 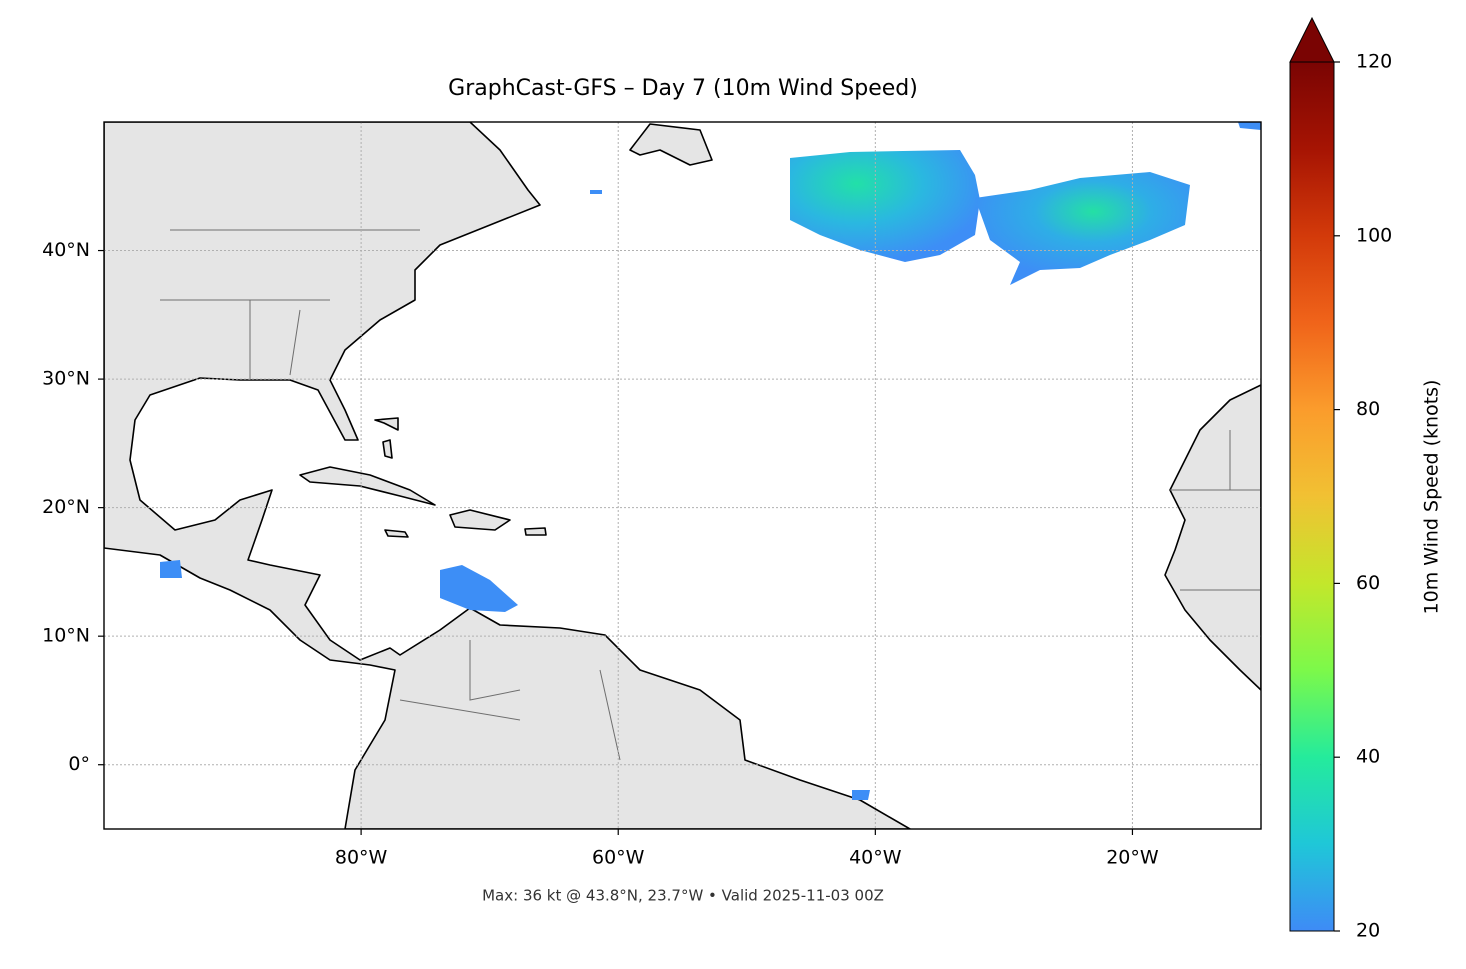 I want to click on y-tick-label: 30°N, so click(x=66, y=379).